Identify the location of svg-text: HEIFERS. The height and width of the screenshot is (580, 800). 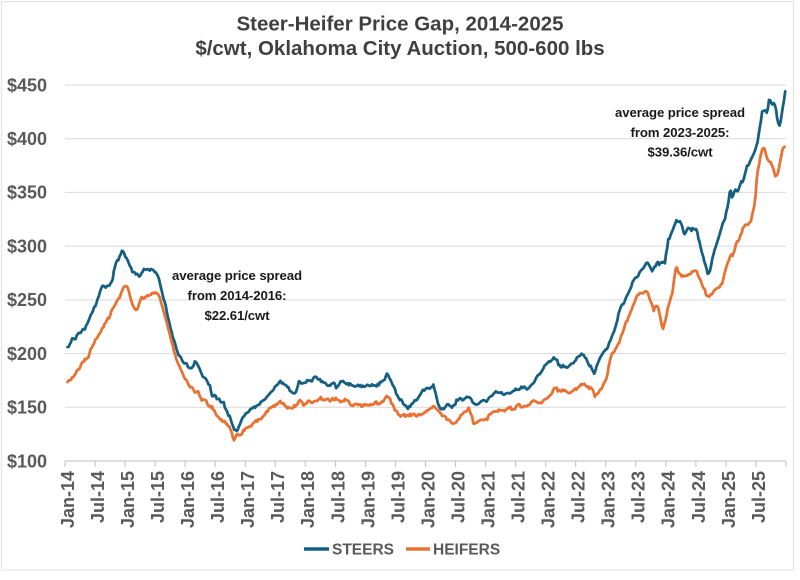
(466, 550).